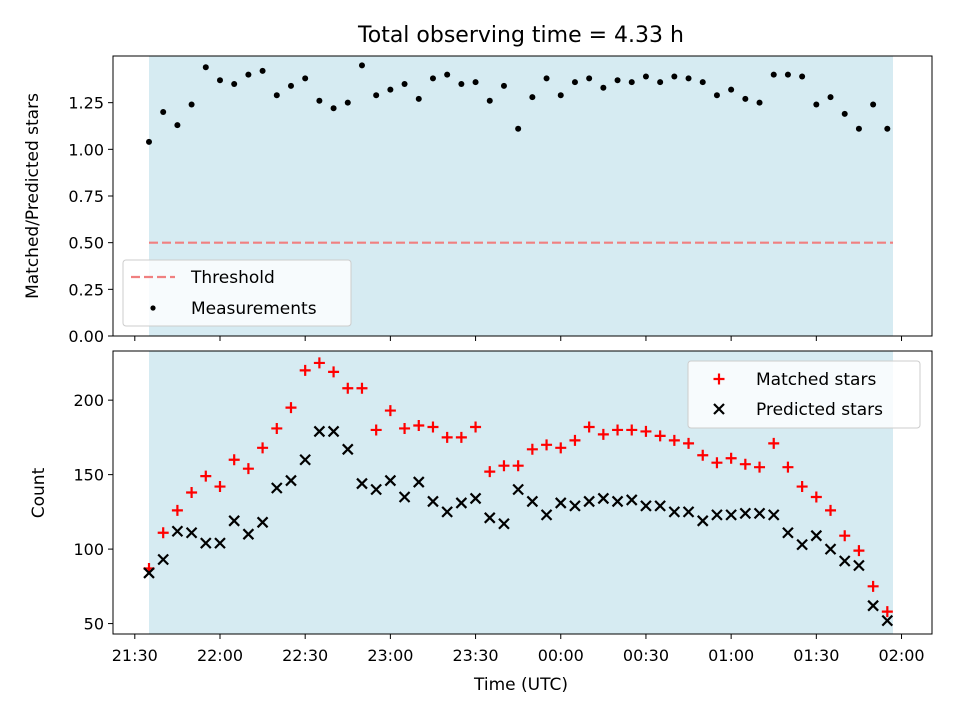  Describe the element at coordinates (520, 35) in the screenshot. I see `chart-title: Total observing time = 4.33 h` at that location.